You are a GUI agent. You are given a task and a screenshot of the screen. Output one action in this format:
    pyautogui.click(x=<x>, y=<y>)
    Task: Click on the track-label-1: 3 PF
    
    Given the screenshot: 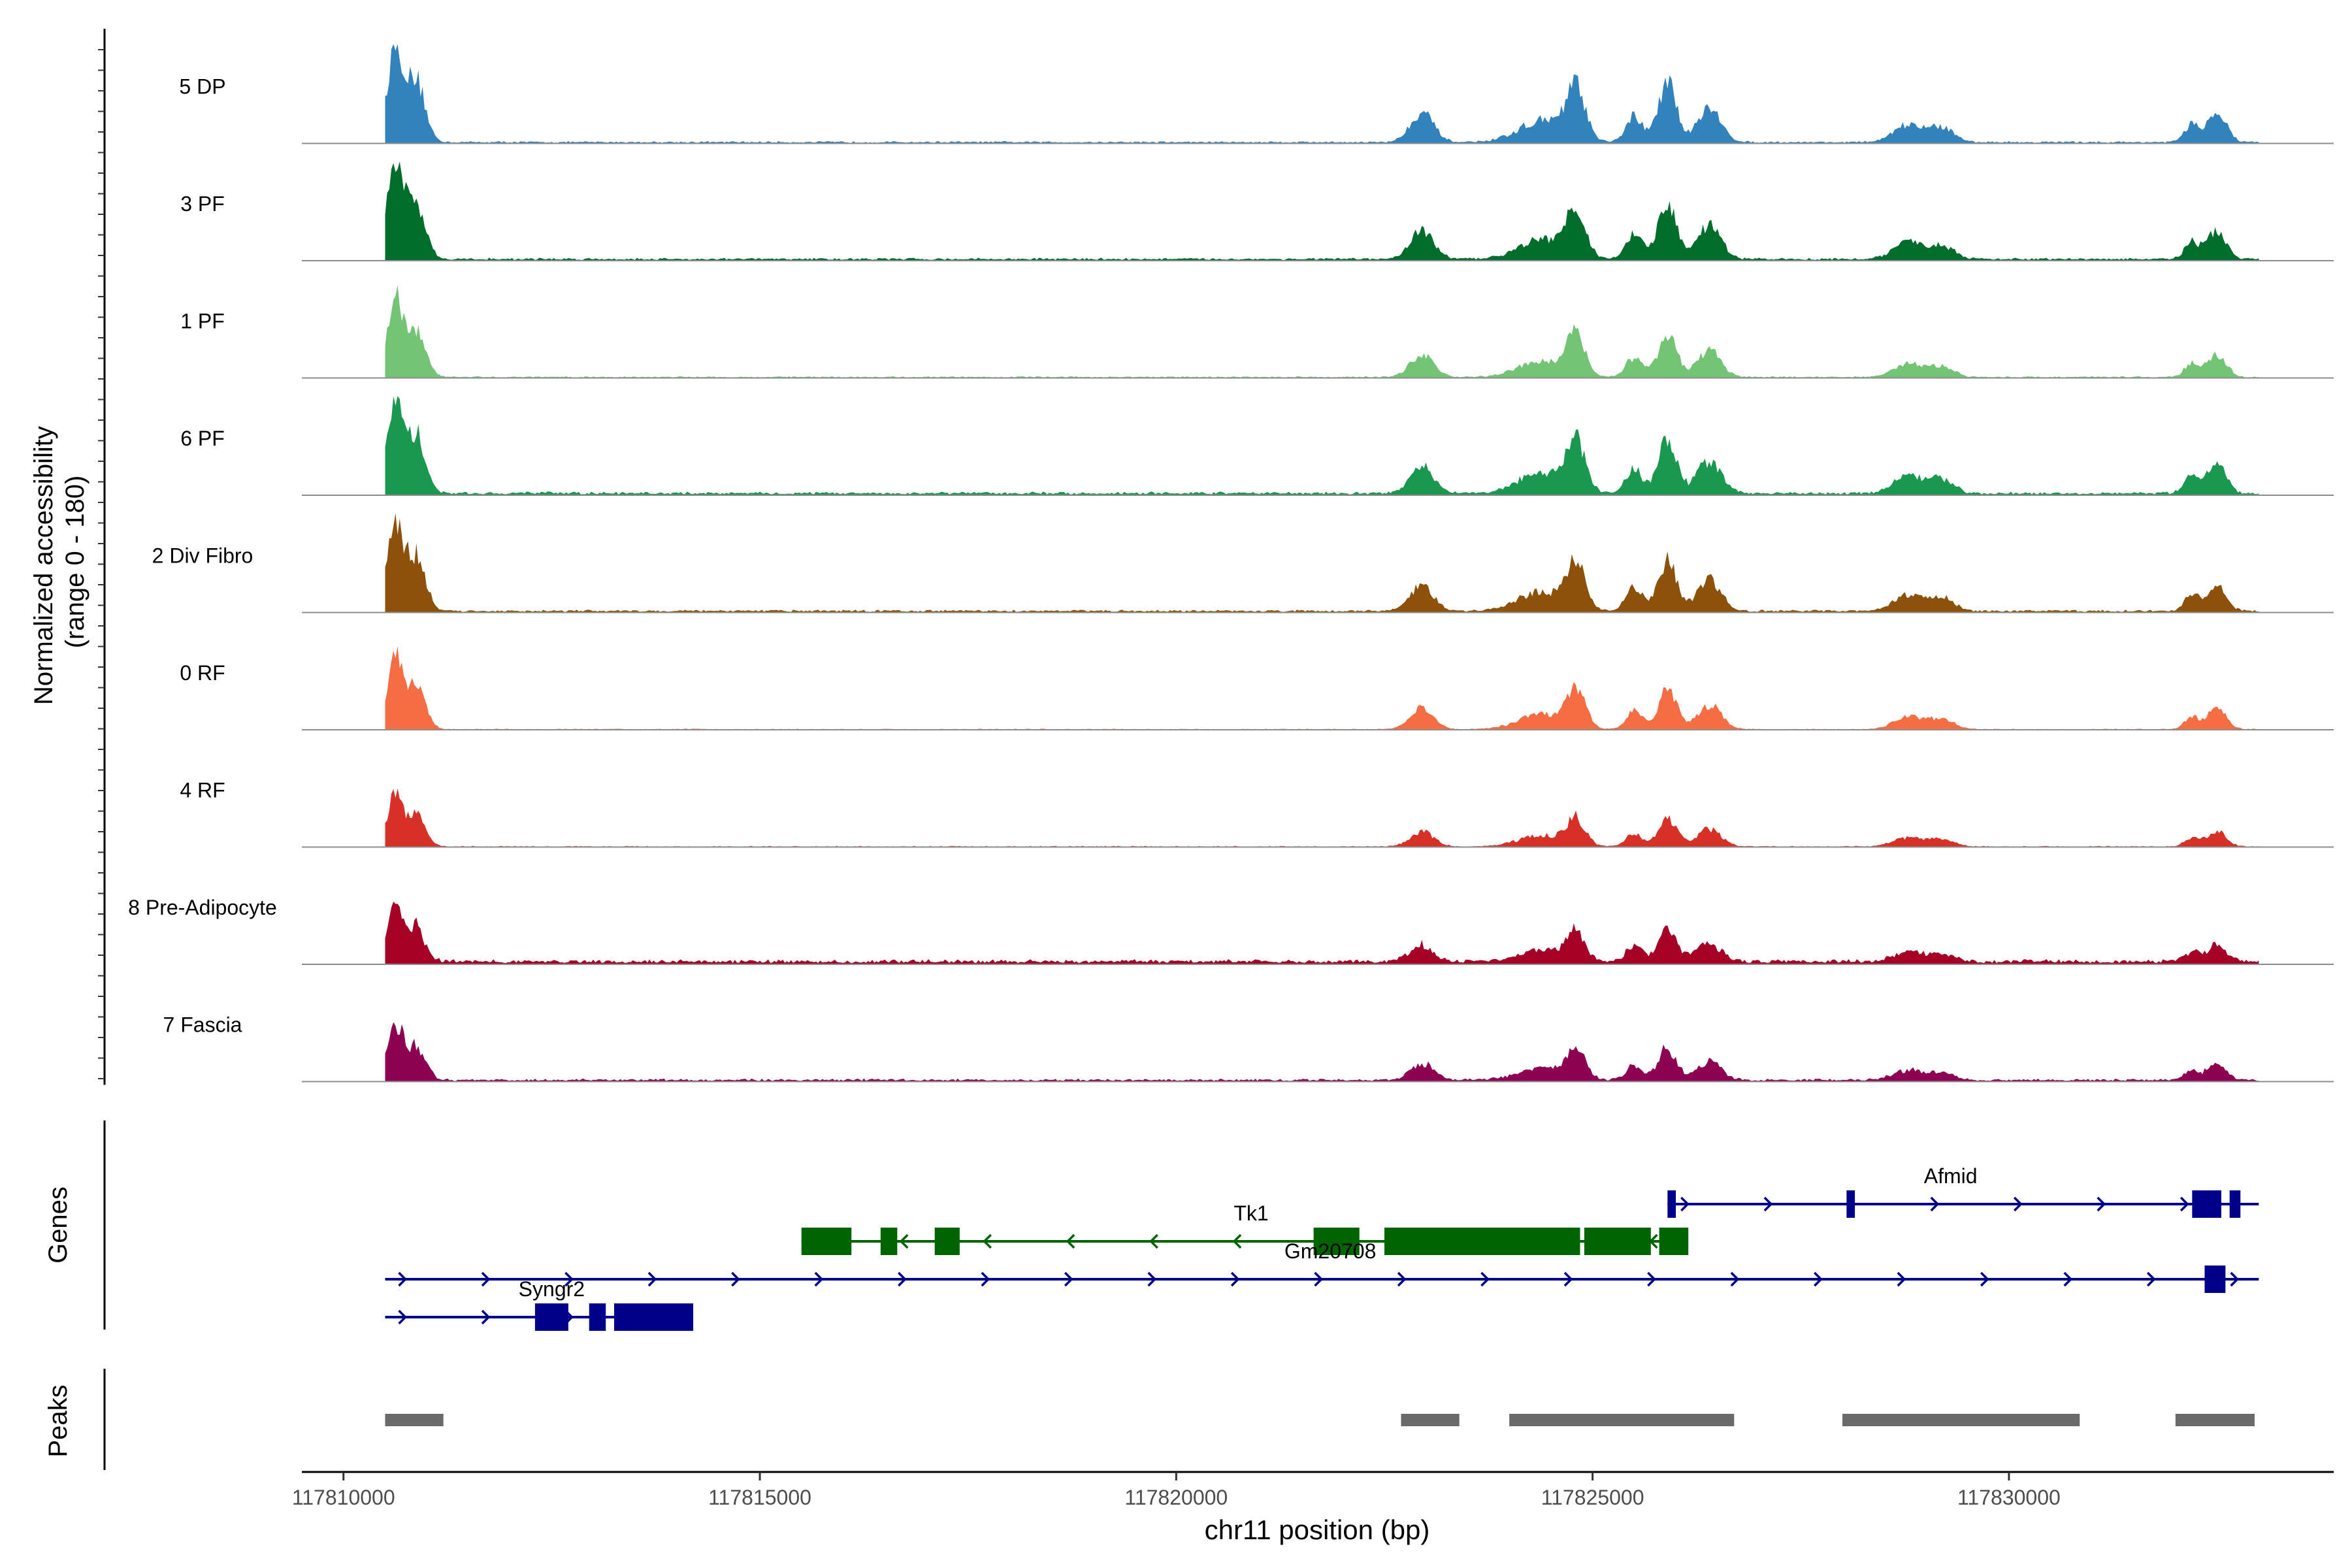 What is the action you would take?
    pyautogui.click(x=202, y=204)
    